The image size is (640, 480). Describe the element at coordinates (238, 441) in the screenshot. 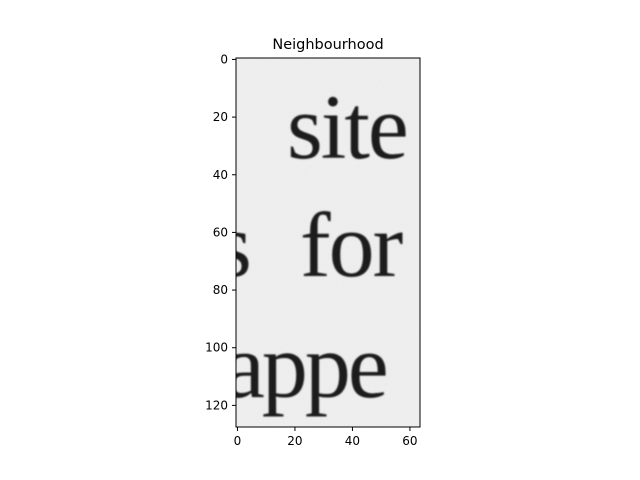

I see `x-tick-label: 0` at that location.